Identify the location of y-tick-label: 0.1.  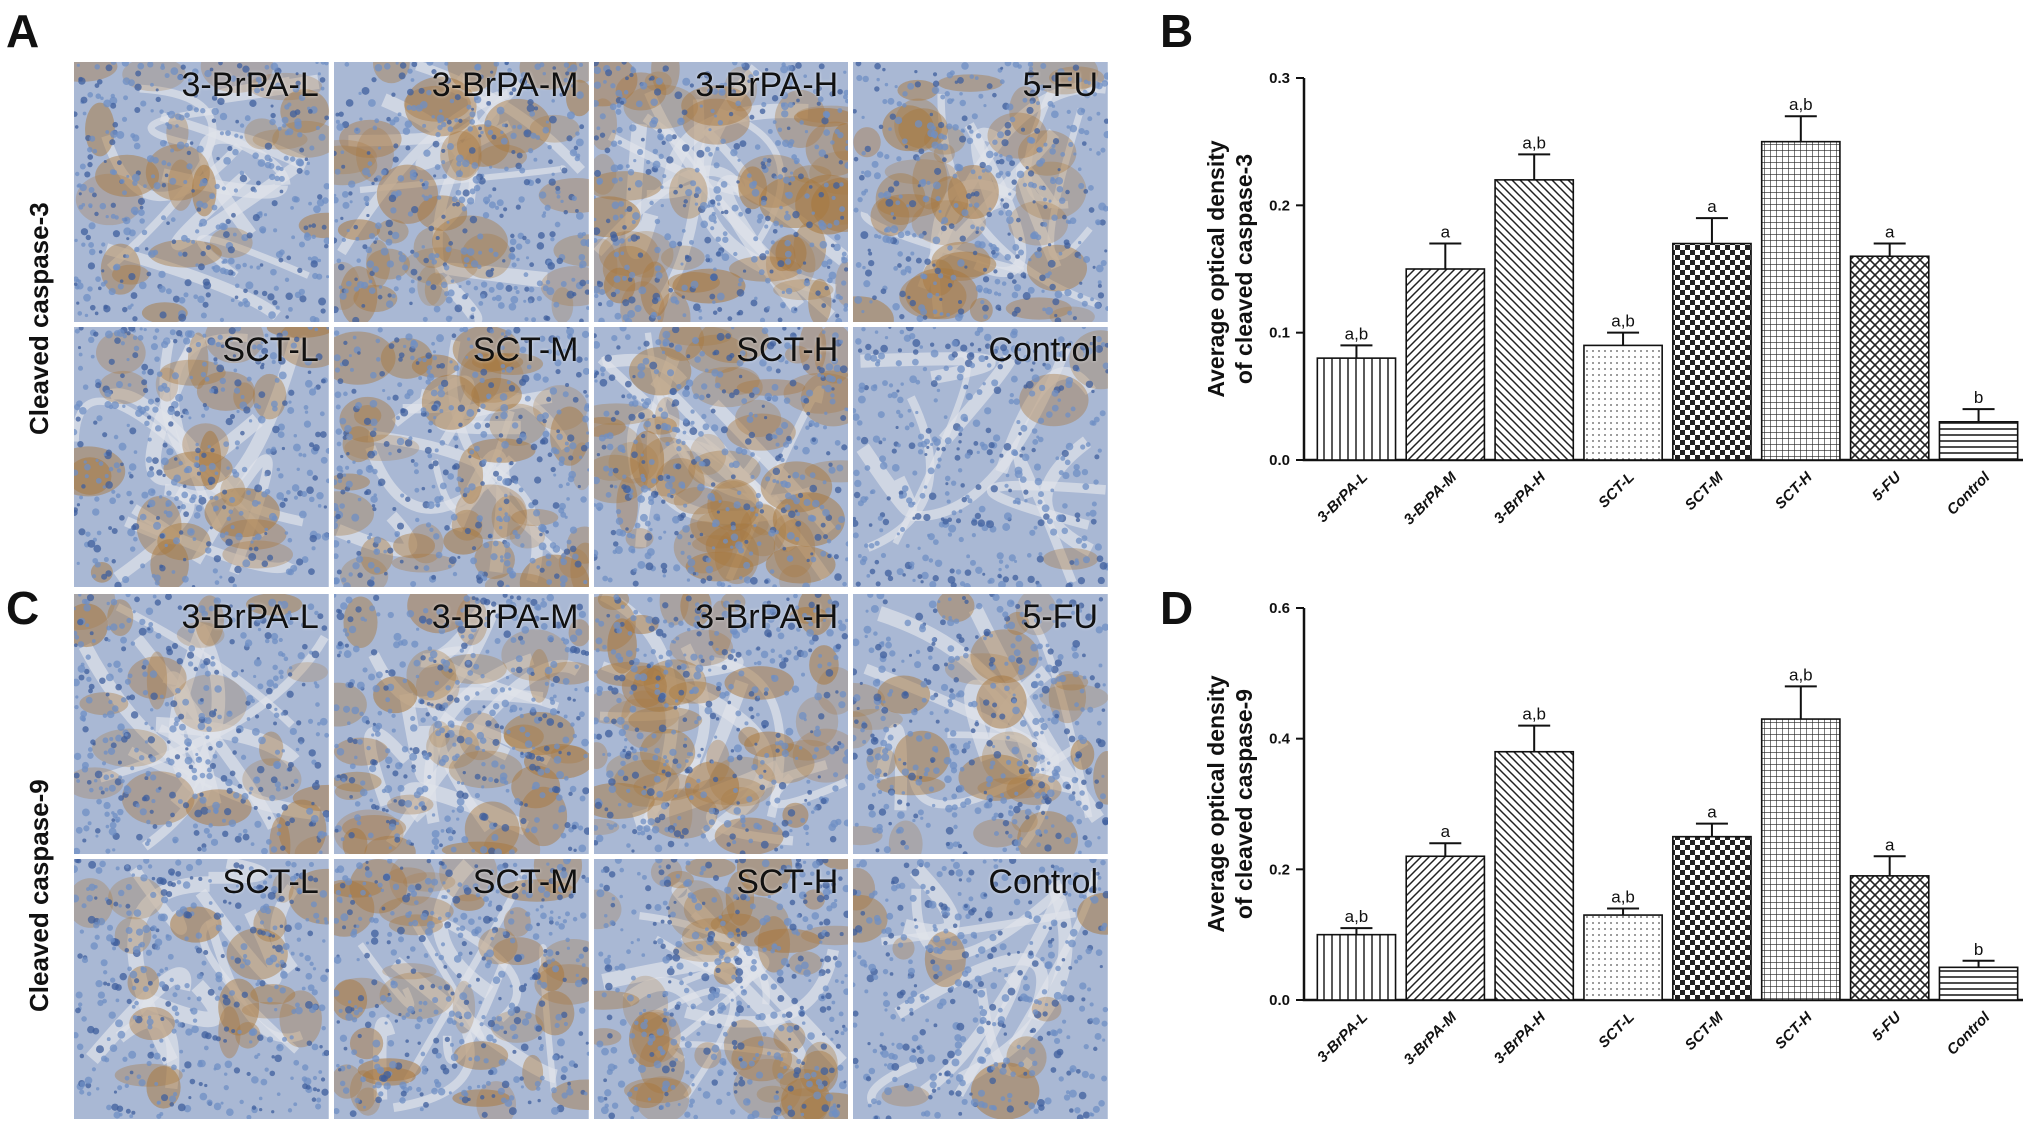
(1279, 333).